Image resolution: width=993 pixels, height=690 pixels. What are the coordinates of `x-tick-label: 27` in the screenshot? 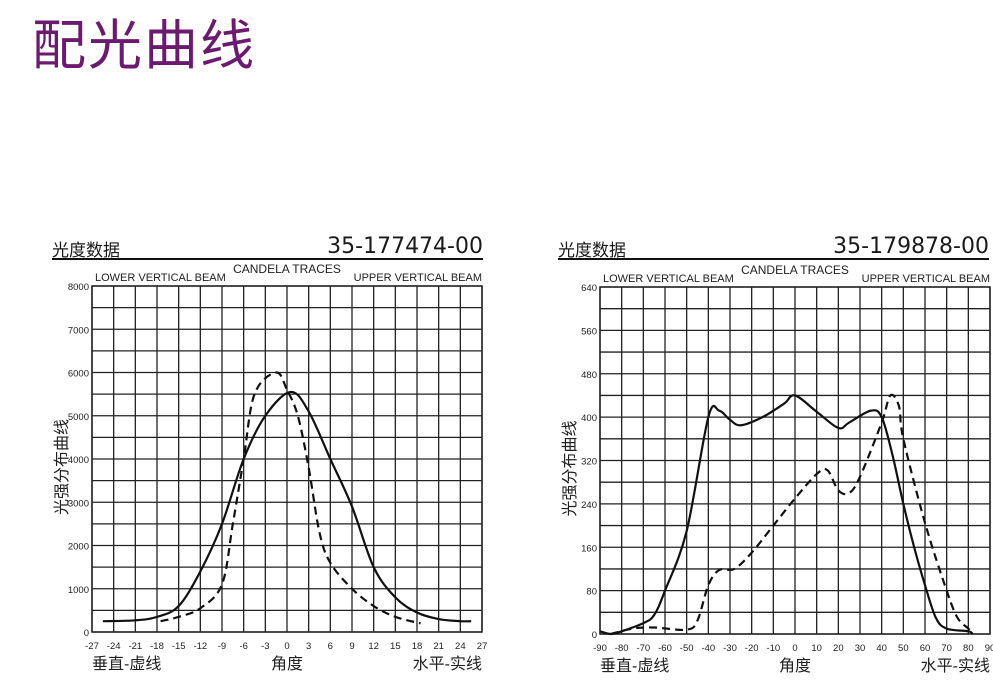 It's located at (482, 646).